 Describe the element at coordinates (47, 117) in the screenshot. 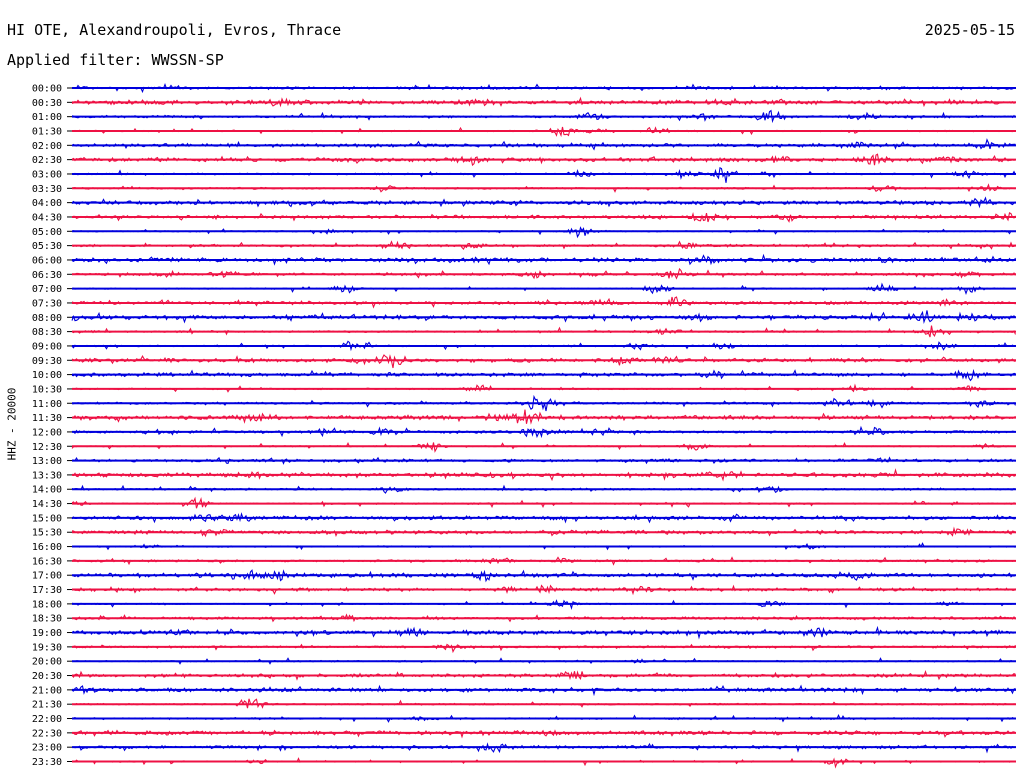

I see `row-time-label: 01:00` at that location.